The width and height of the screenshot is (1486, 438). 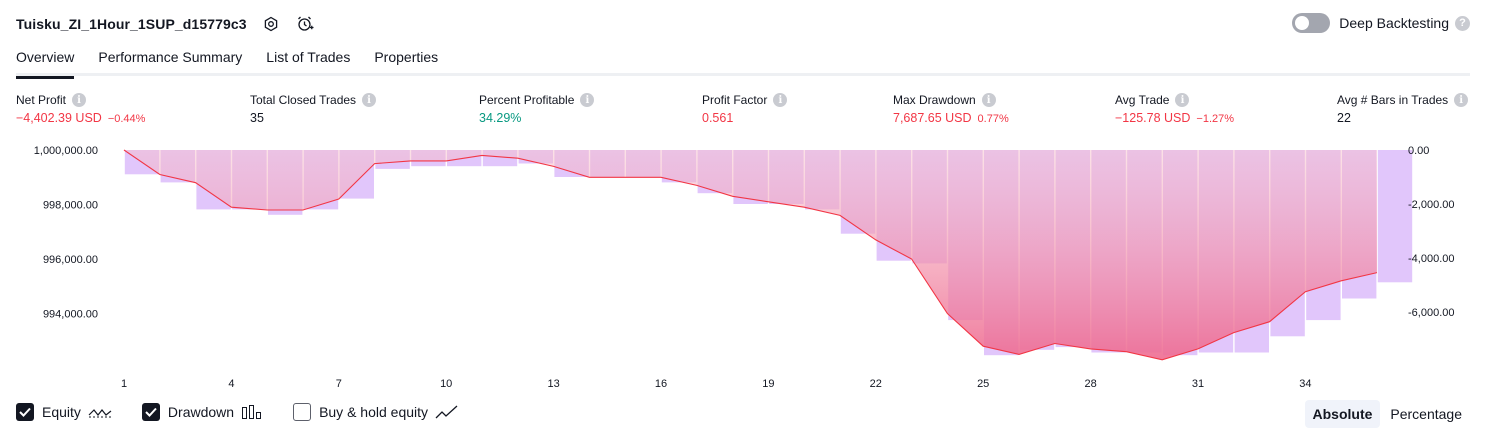 I want to click on toggle-knob, so click(x=1302, y=23).